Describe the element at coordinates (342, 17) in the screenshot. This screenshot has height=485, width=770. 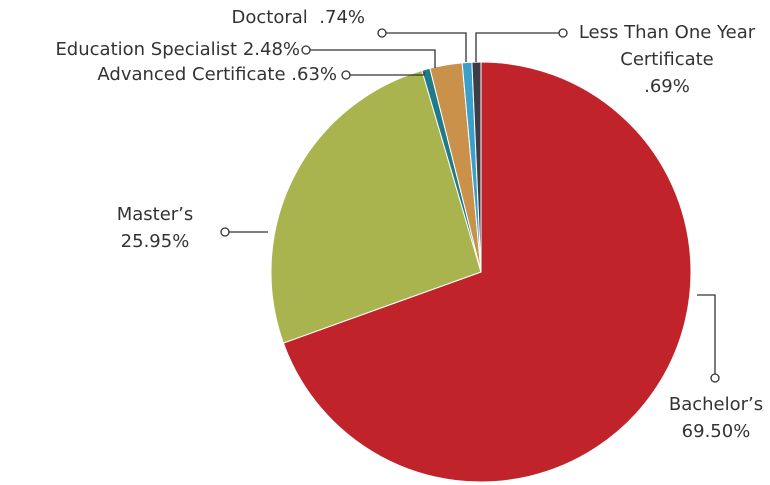
I see `value-label: .74%` at that location.